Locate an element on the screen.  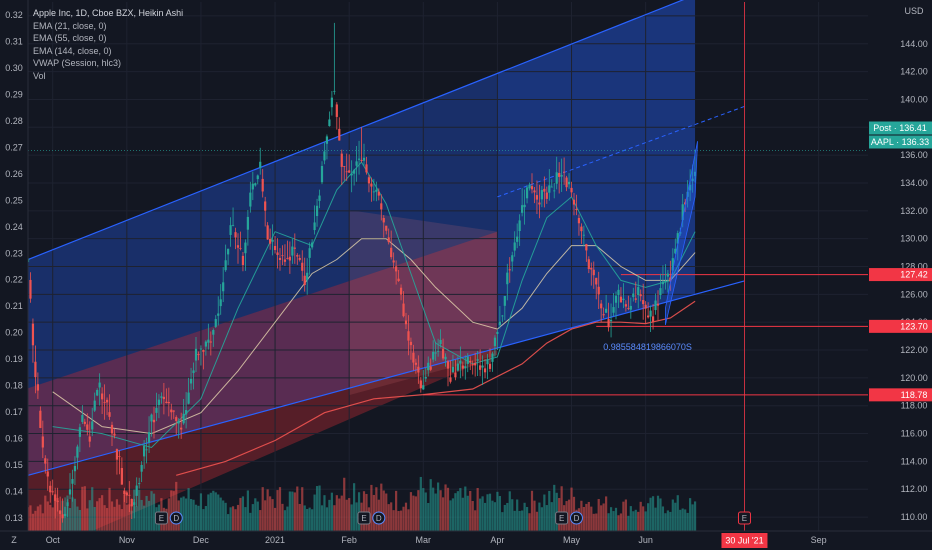
legend-vwap: VWAP (Session, hlc3) is located at coordinates (77, 63).